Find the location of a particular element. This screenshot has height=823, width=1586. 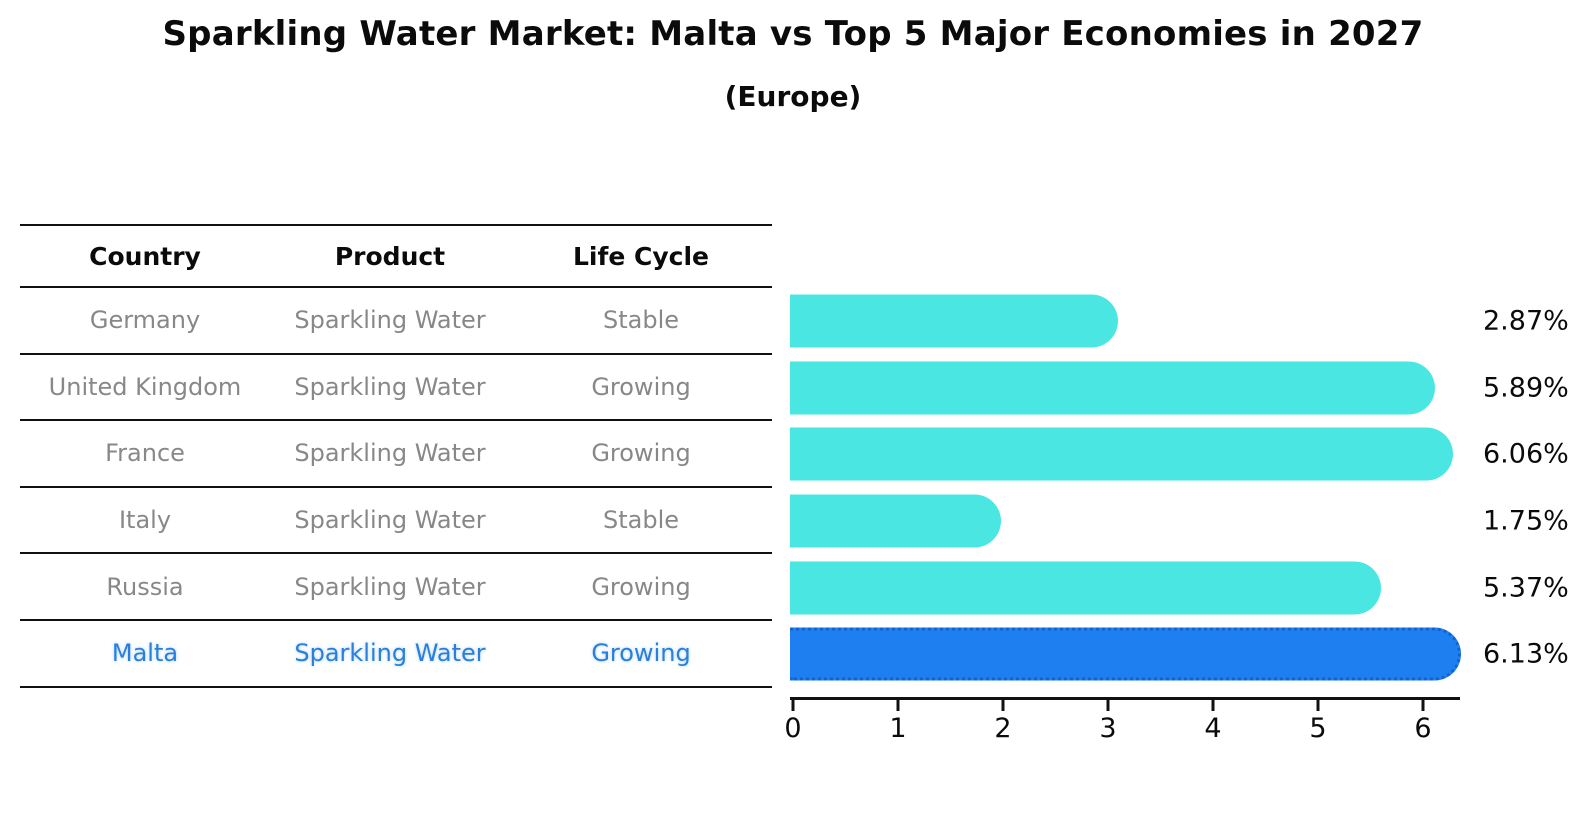

bar-row-united-kingdom: 5.89% is located at coordinates (1188, 388).